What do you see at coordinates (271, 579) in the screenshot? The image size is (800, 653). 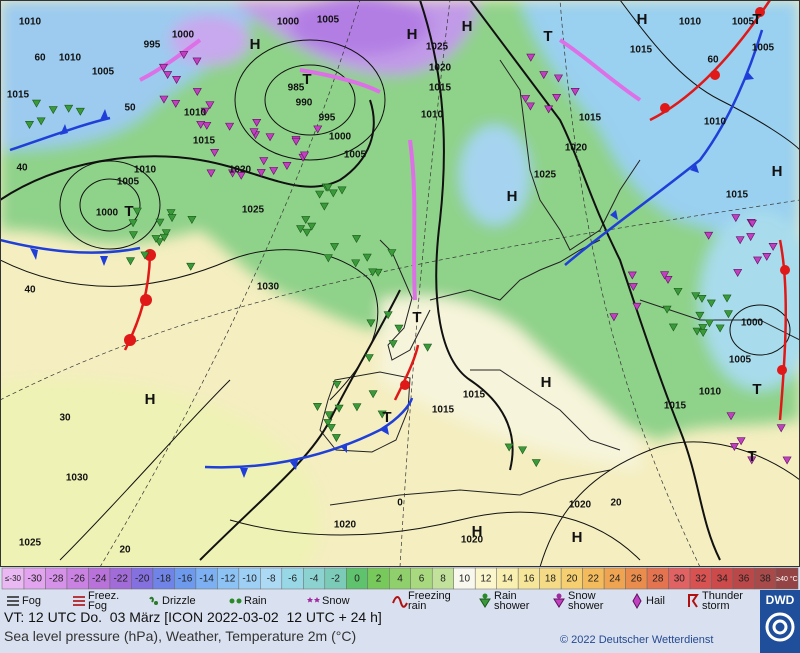 I see `scale-label: -8` at bounding box center [271, 579].